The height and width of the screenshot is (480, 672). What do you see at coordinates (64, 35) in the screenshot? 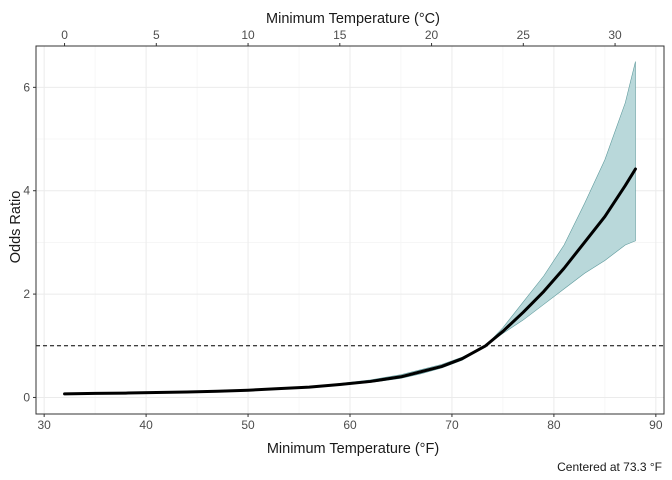
I see `x2-tick-label: 0` at bounding box center [64, 35].